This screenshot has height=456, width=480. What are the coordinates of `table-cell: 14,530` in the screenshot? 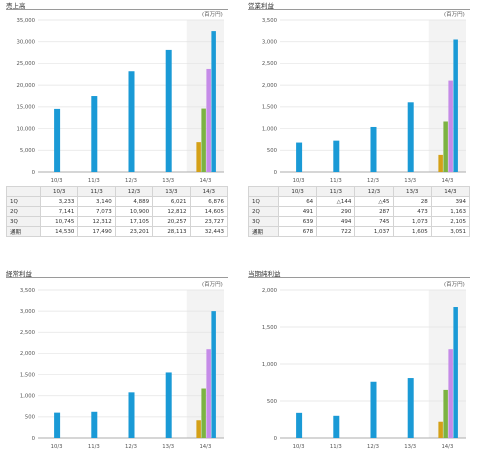 It's located at (59, 231).